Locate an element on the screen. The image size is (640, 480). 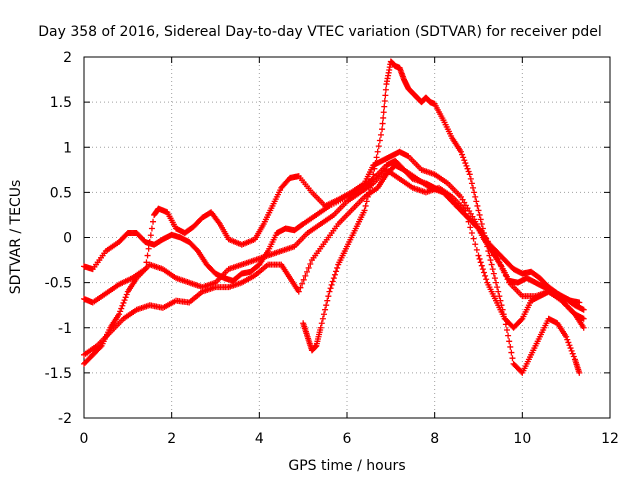
x-tick-label: 12 is located at coordinates (610, 439).